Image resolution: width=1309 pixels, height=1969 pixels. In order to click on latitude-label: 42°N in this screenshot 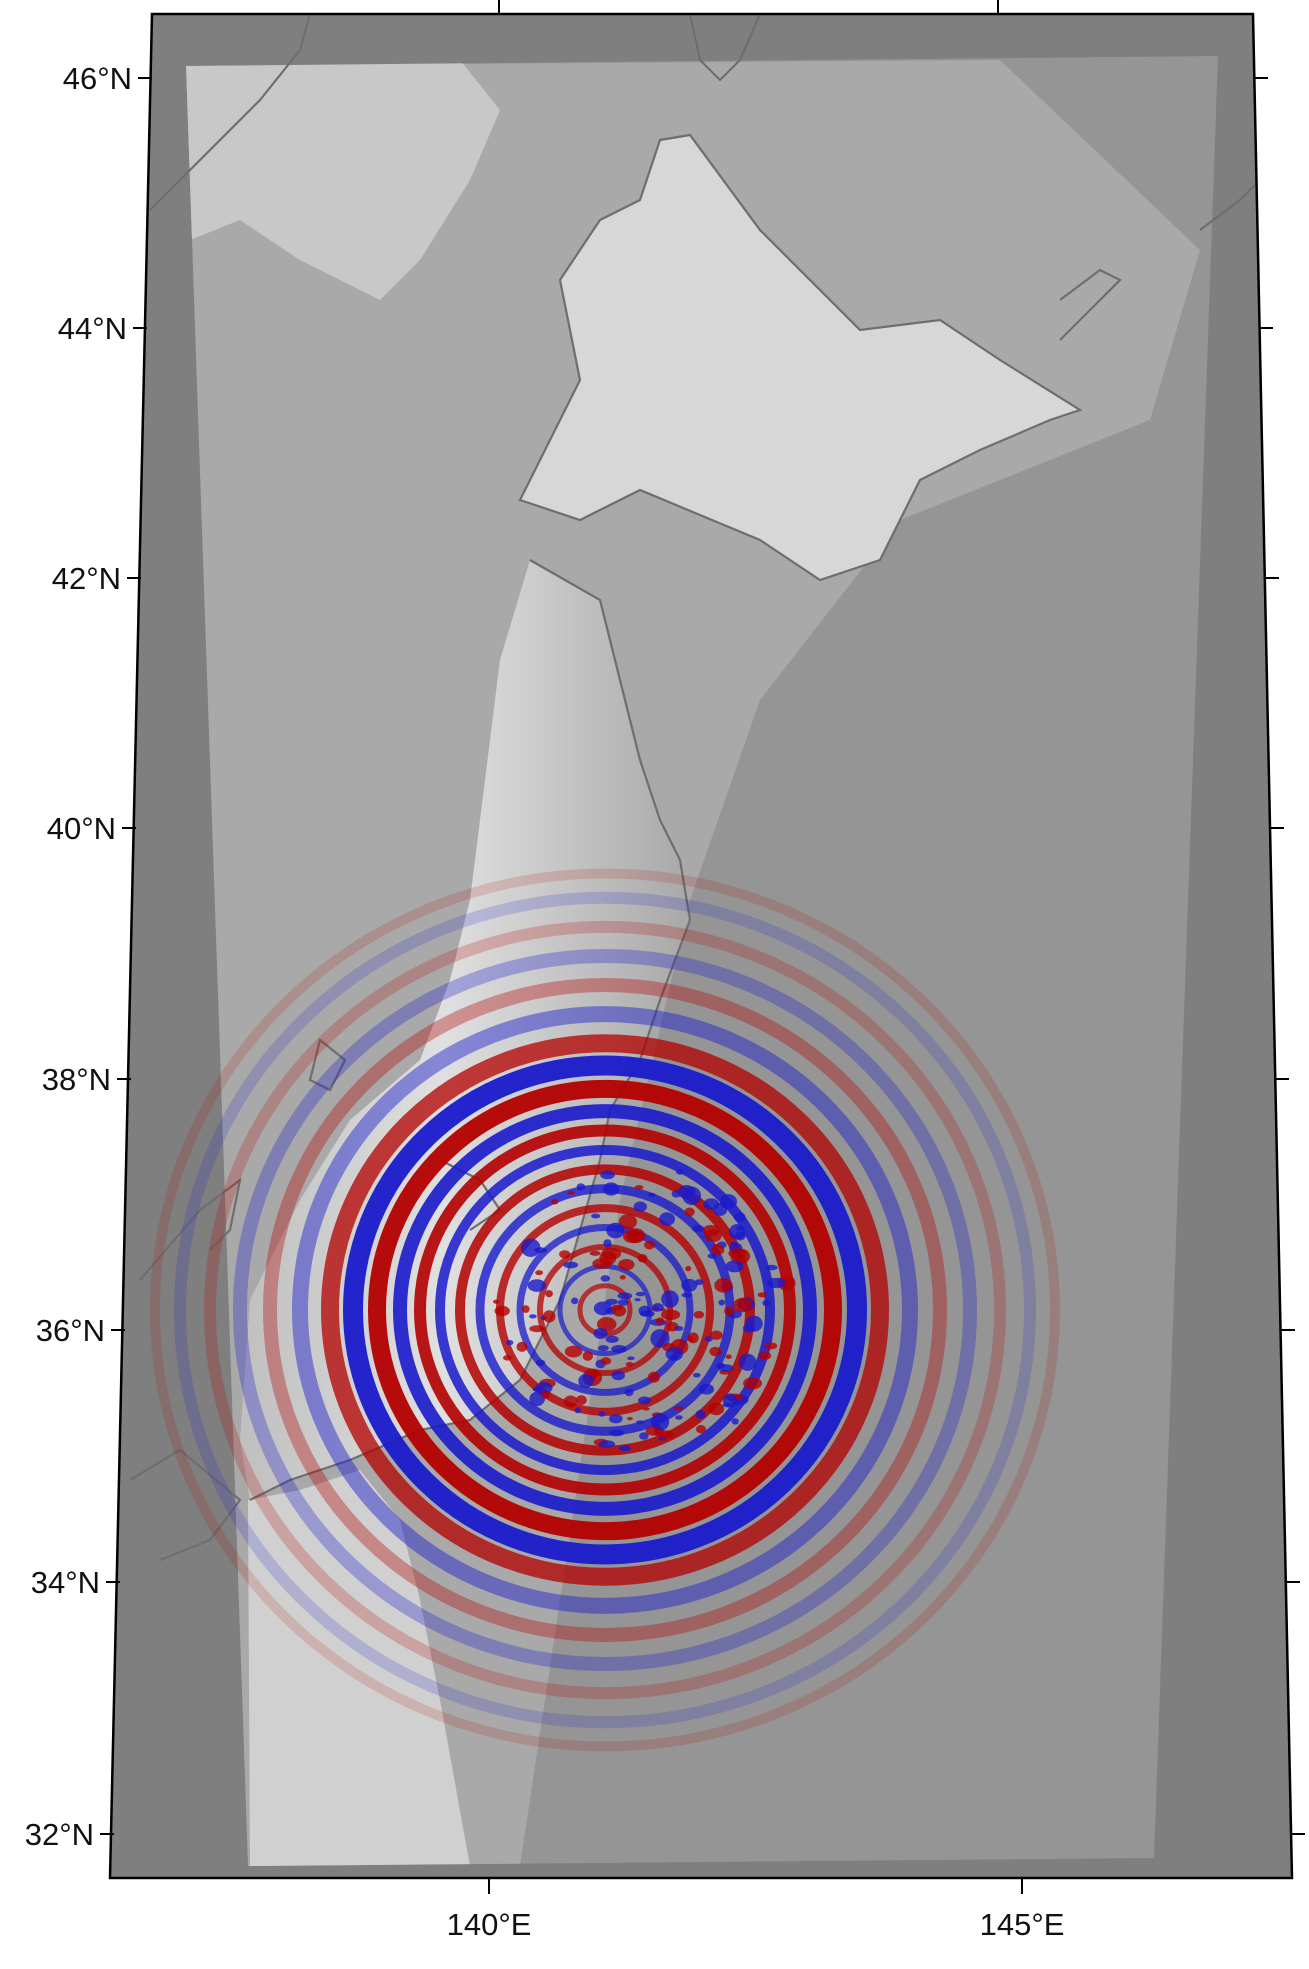, I will do `click(86, 578)`.